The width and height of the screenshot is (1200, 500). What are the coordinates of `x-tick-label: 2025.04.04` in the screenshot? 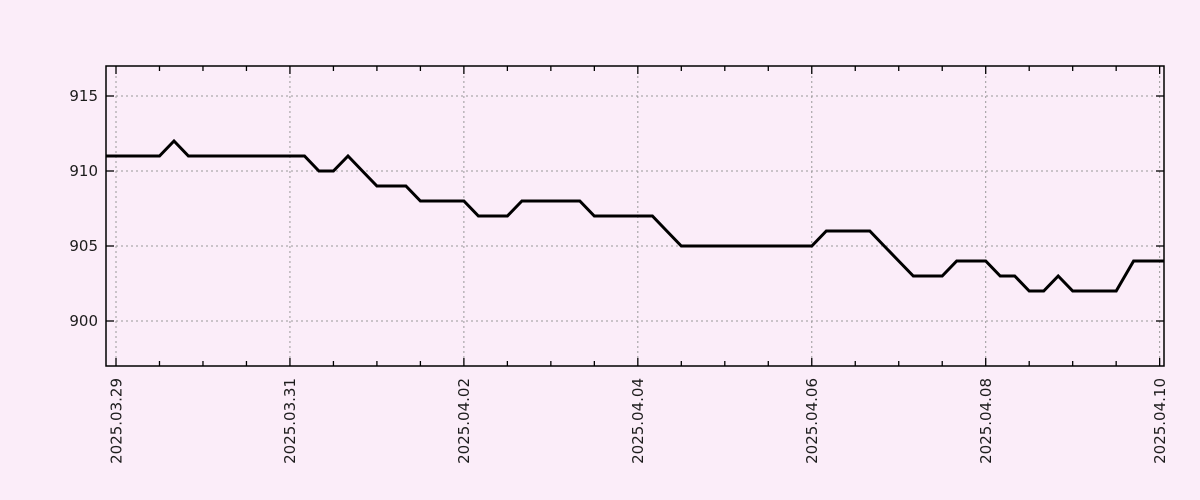 It's located at (638, 421).